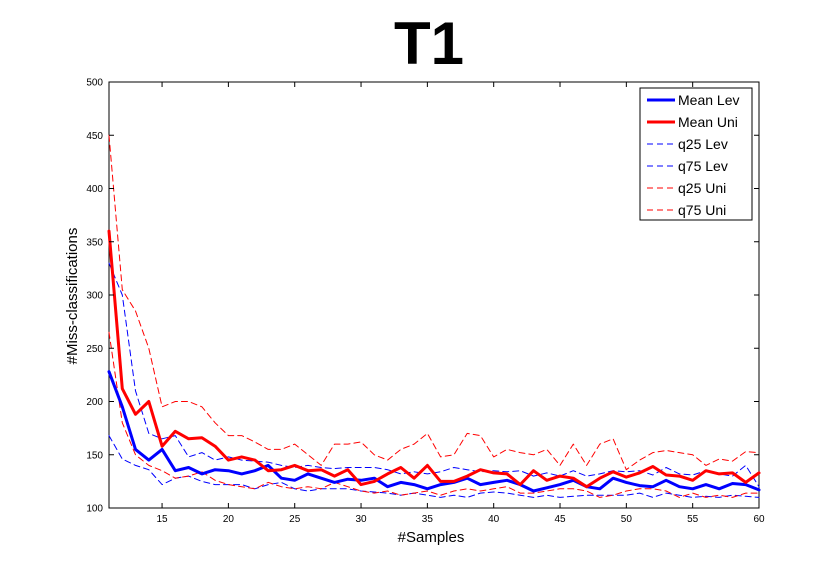  I want to click on y-tick-label: 500, so click(94, 83).